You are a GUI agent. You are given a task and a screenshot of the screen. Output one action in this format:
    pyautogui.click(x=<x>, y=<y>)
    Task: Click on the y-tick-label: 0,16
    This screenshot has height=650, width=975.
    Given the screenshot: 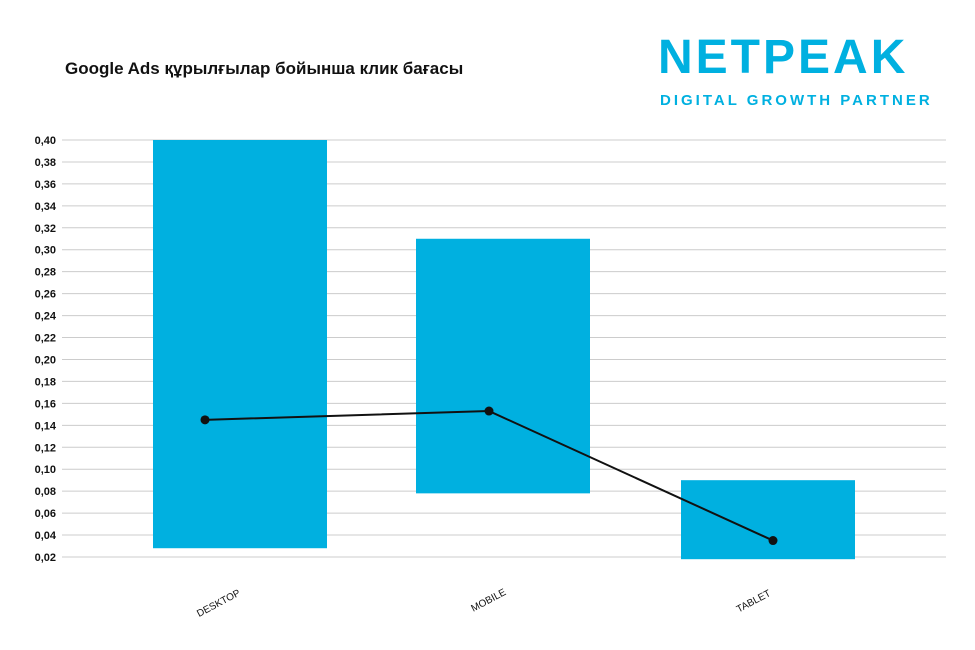 What is the action you would take?
    pyautogui.click(x=45, y=404)
    